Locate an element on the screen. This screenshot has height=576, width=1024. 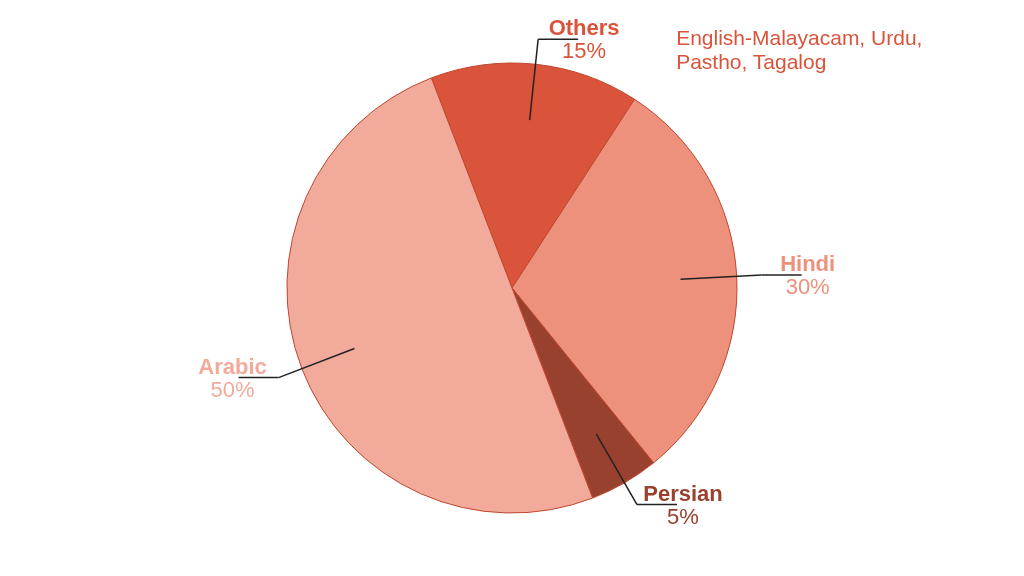
text: English-Malayacam, Urdu, Pastho, Tagalog is located at coordinates (799, 50).